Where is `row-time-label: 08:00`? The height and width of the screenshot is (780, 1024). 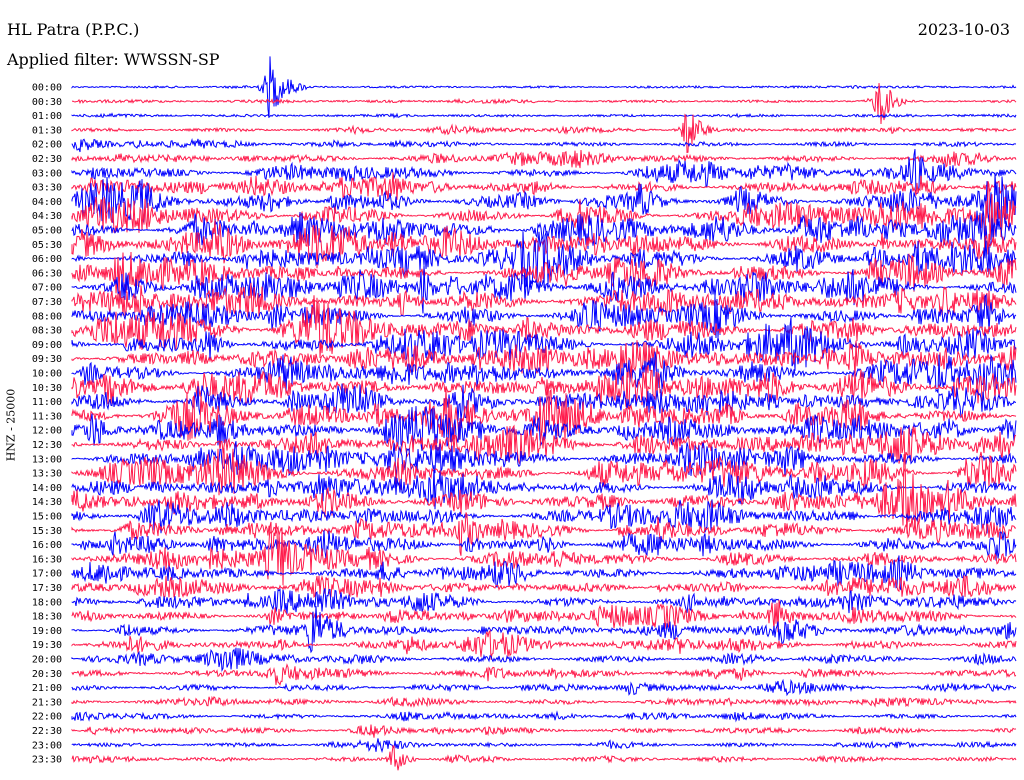 row-time-label: 08:00 is located at coordinates (47, 316).